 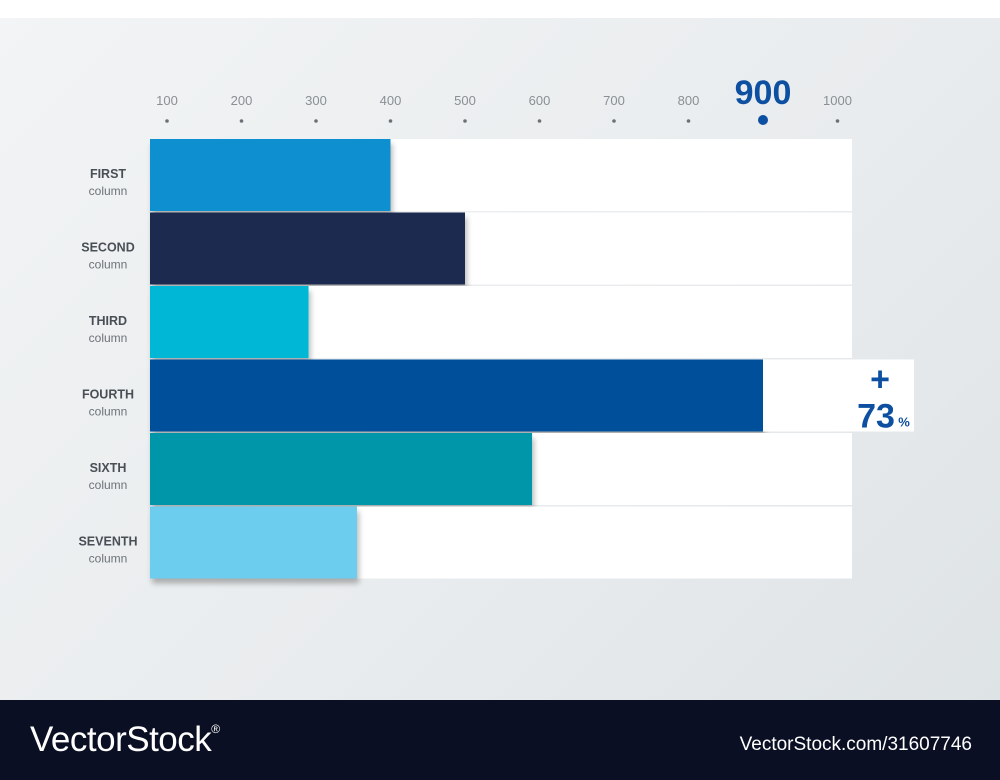 I want to click on vectorstock-logo: VectorStock®, so click(x=125, y=740).